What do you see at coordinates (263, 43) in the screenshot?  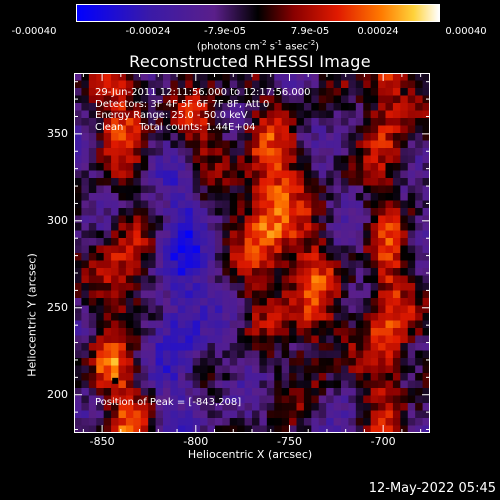 I see `unit-exp: -2` at bounding box center [263, 43].